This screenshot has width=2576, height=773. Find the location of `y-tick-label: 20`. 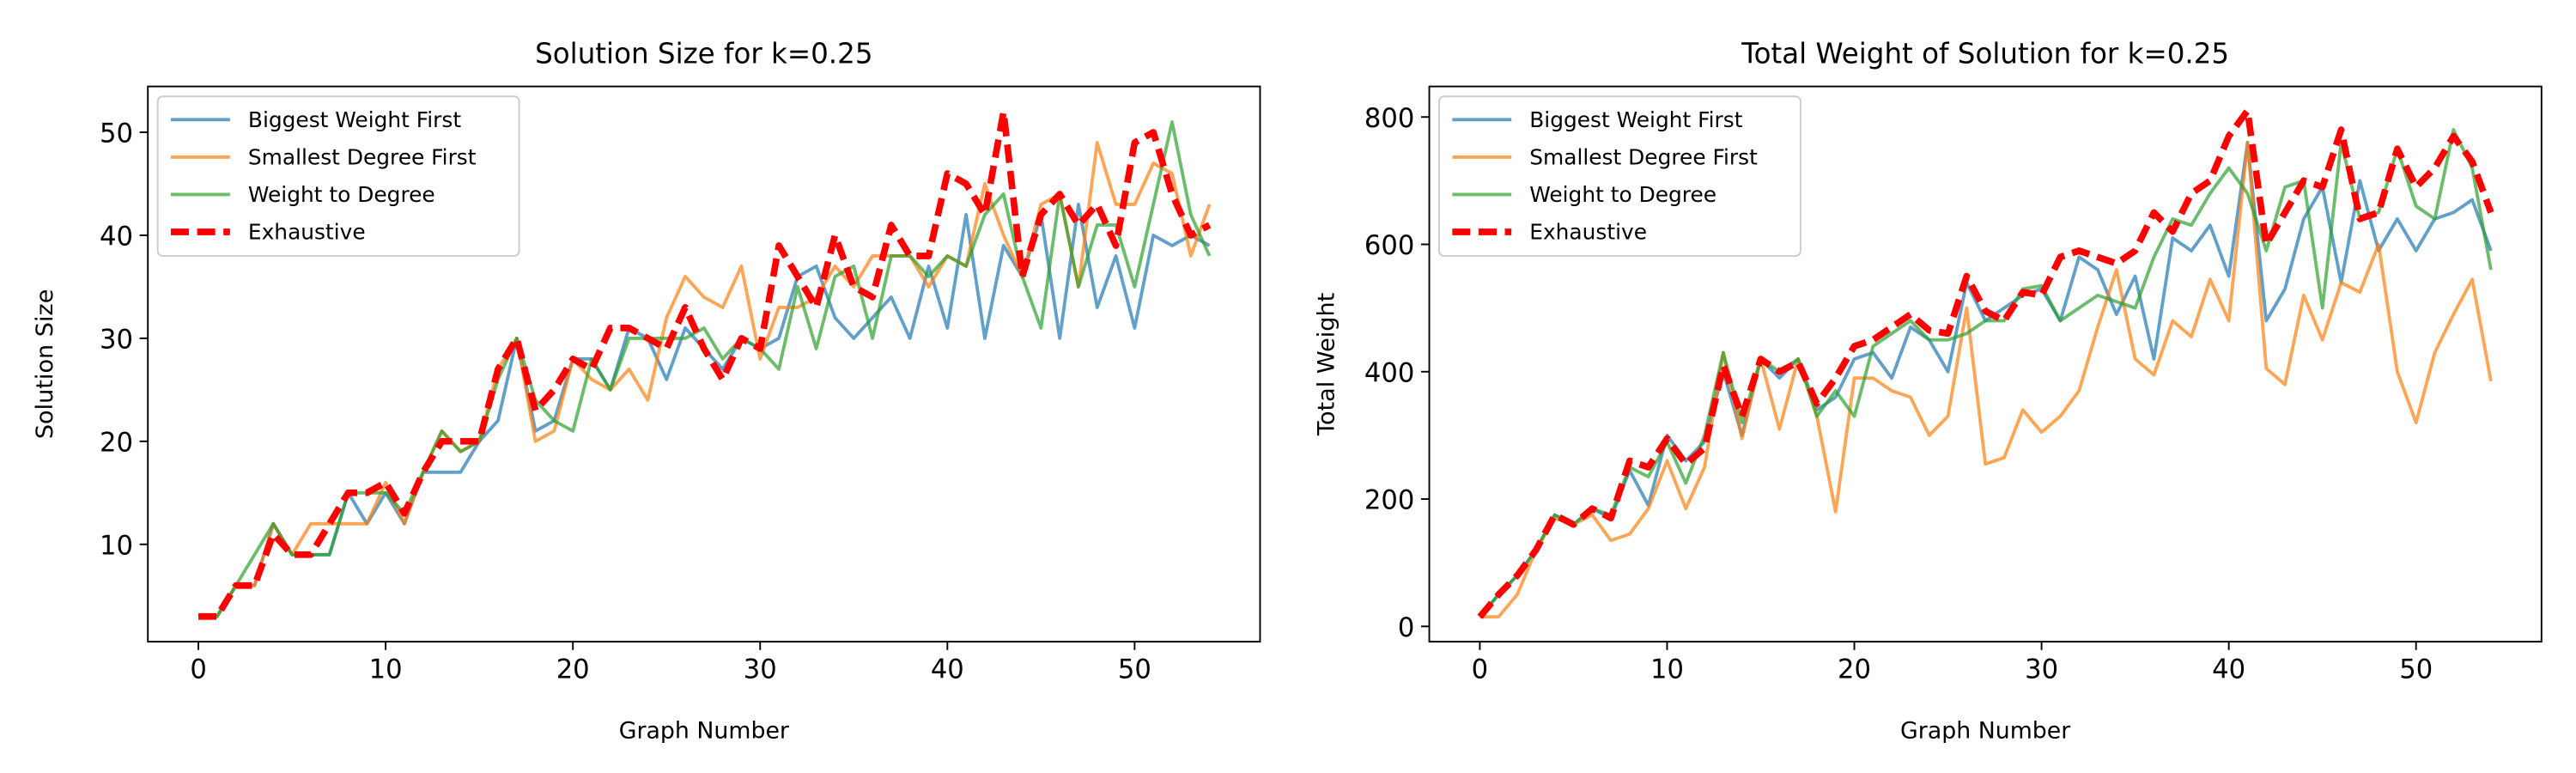

y-tick-label: 20 is located at coordinates (117, 442).